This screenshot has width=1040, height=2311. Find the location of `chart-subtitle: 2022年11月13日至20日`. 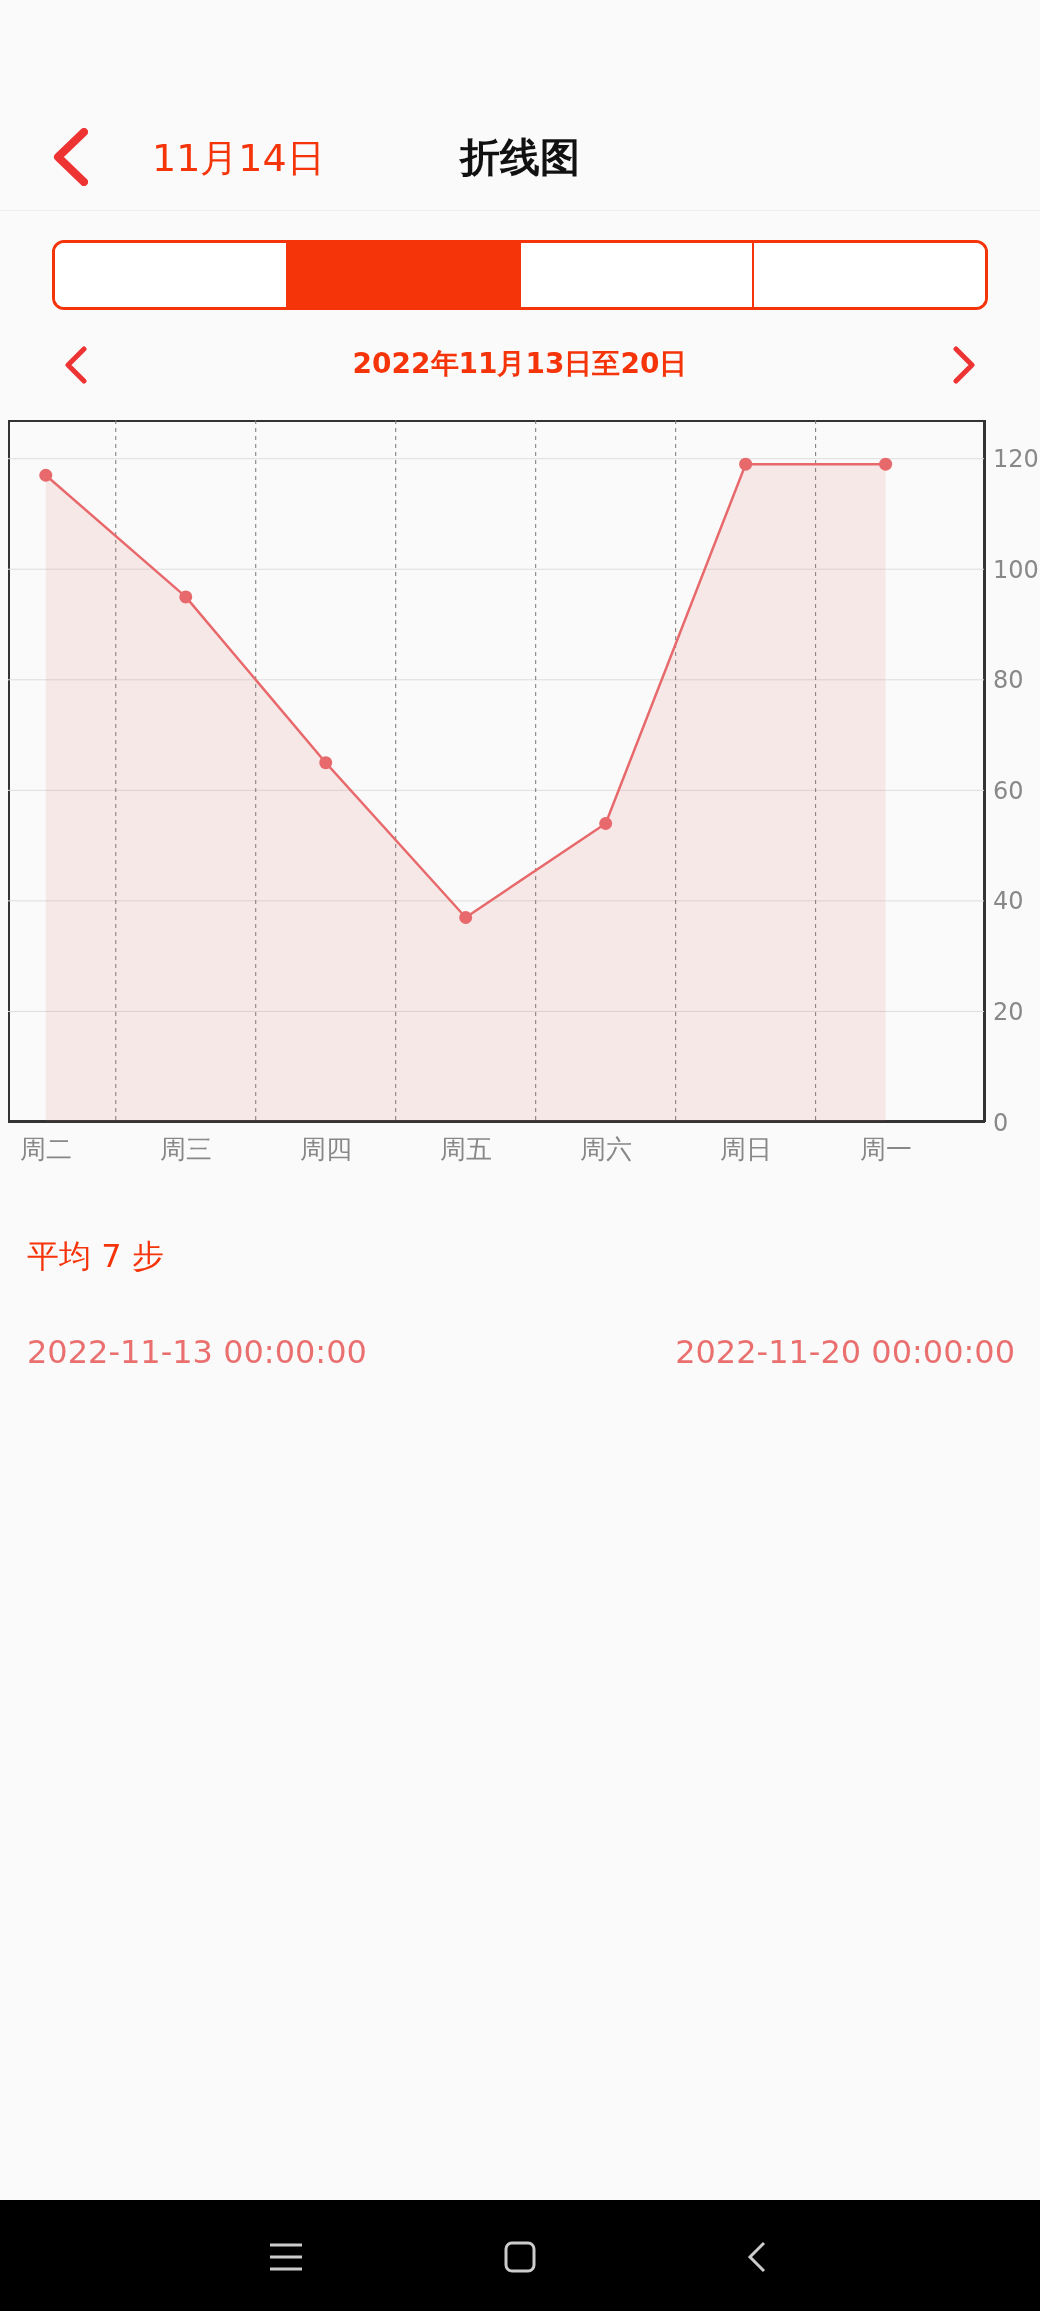

chart-subtitle: 2022年11月13日至20日 is located at coordinates (520, 363).